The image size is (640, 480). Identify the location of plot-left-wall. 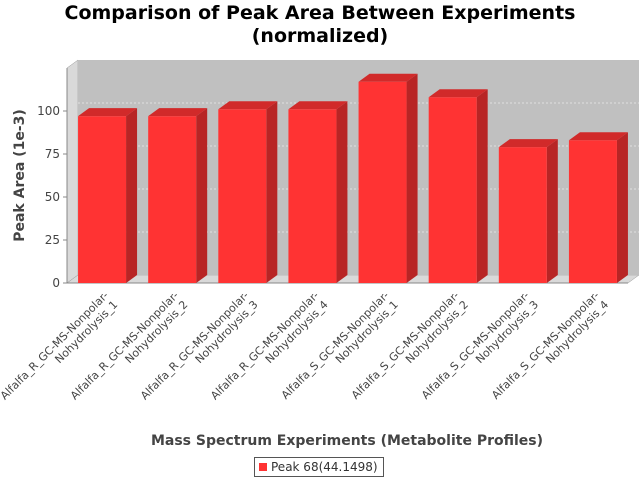
(72, 171).